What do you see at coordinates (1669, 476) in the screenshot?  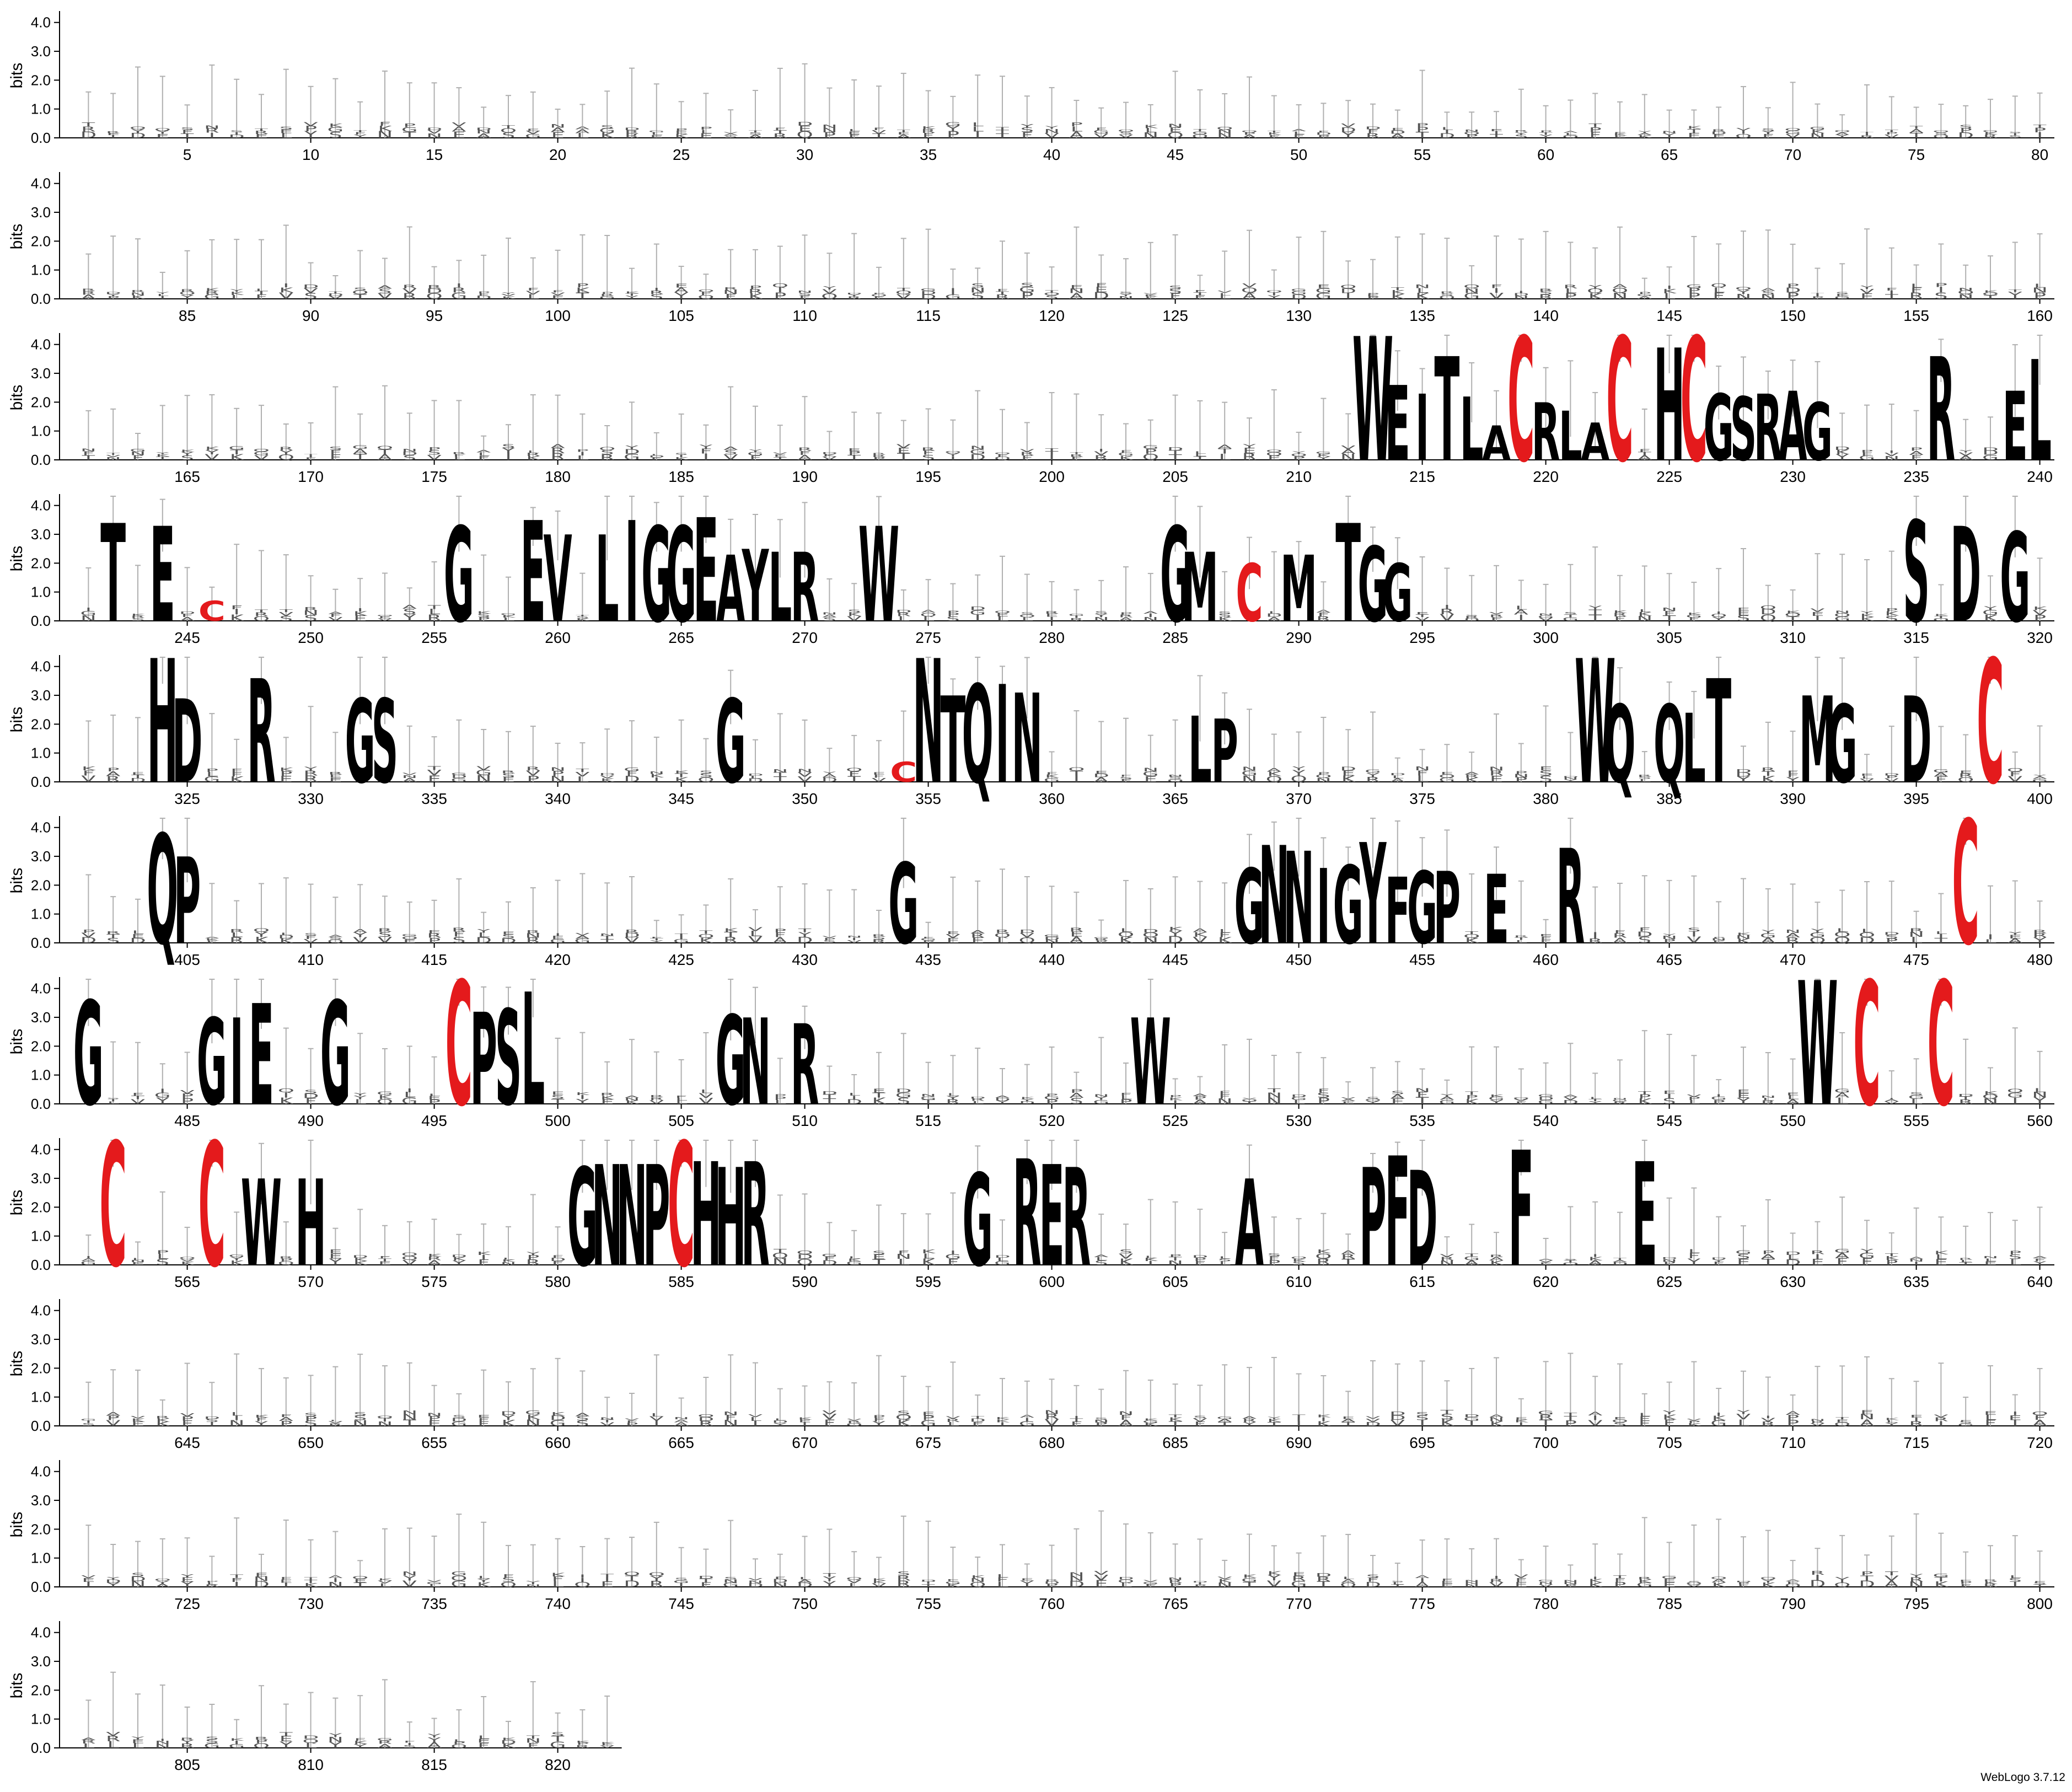 I see `x-tick-label: 225` at bounding box center [1669, 476].